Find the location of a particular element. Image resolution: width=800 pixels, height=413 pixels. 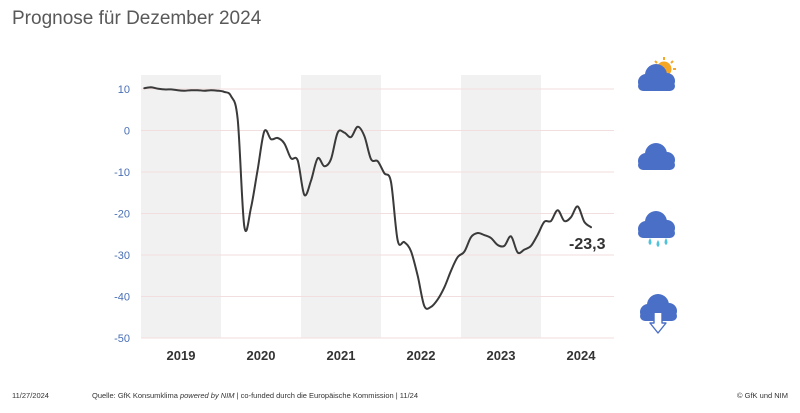

y-tick-label: -50 is located at coordinates (122, 339).